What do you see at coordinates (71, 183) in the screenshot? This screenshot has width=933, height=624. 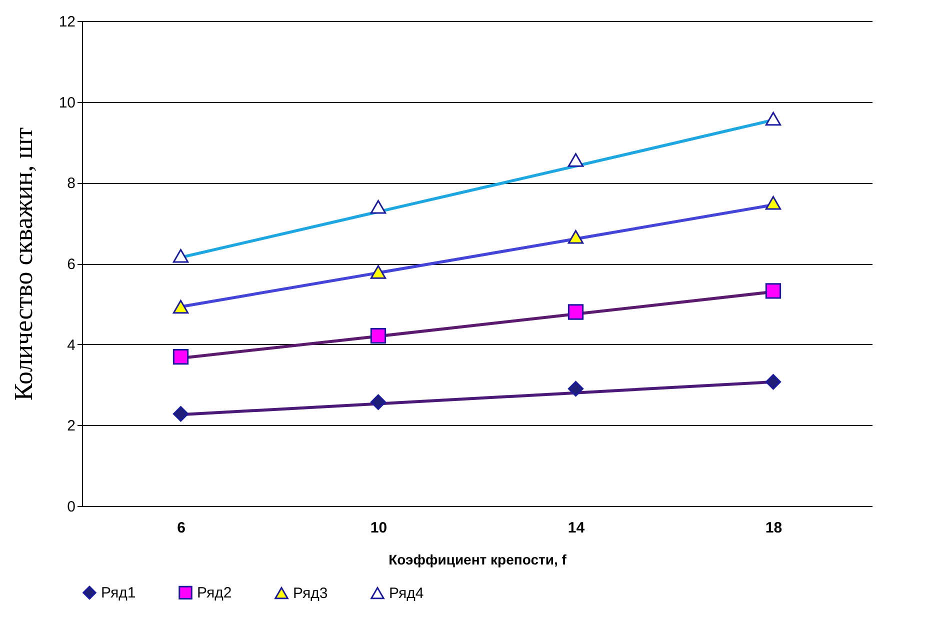 I see `y-tick-label: 8` at bounding box center [71, 183].